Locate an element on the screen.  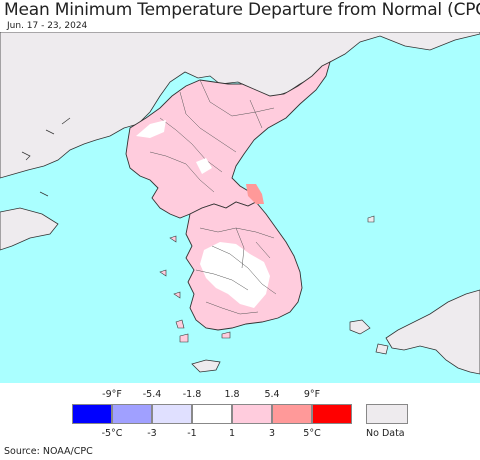
legend-tick-f: 1.8 is located at coordinates (232, 394).